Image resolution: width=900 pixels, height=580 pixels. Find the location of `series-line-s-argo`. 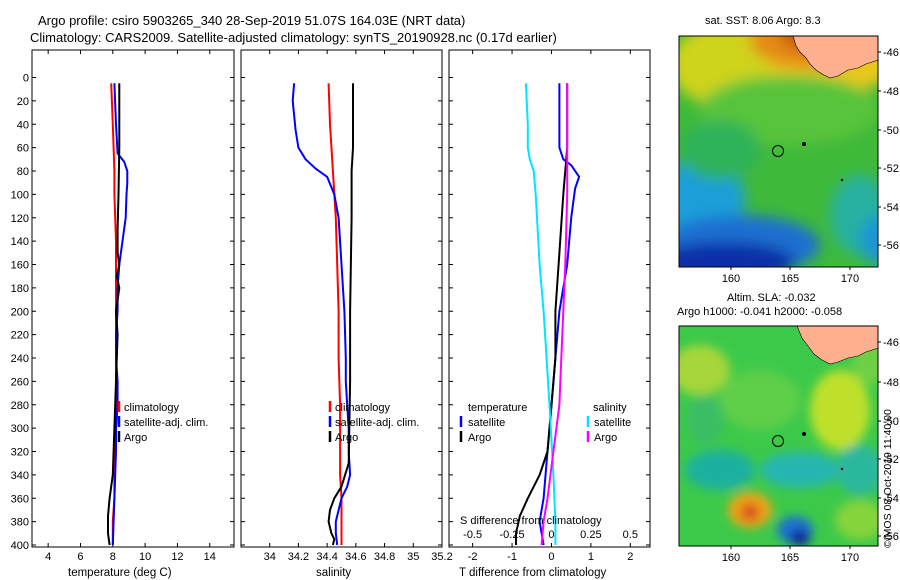

series-line-s-argo is located at coordinates (554, 314).